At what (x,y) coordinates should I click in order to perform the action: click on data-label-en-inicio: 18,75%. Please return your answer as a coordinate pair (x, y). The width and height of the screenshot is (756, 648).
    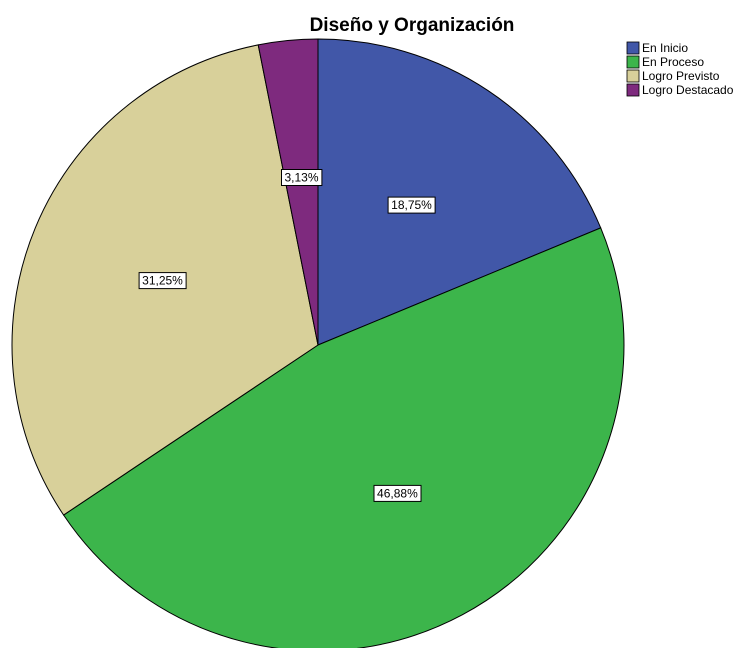
    Looking at the image, I should click on (411, 205).